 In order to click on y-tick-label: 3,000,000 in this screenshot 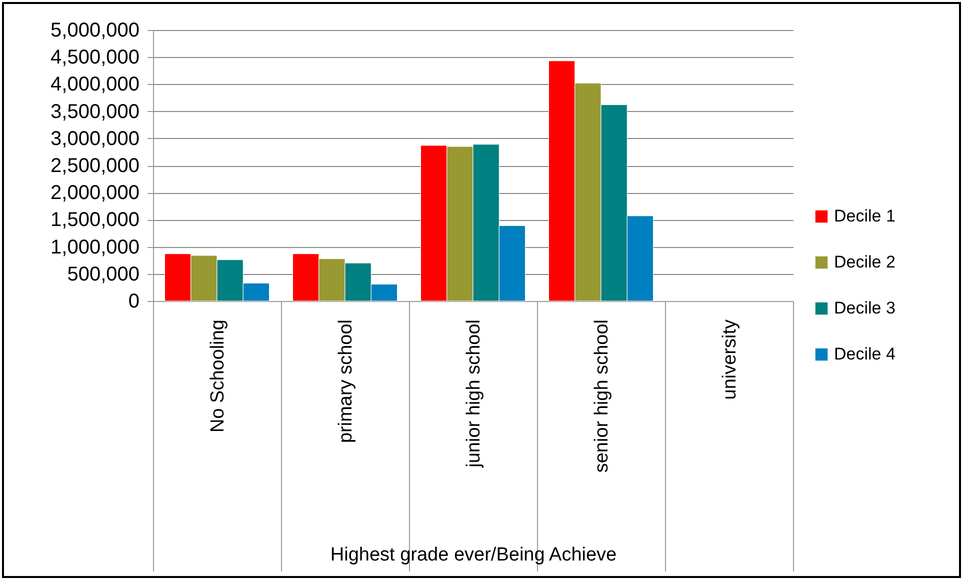, I will do `click(95, 139)`.